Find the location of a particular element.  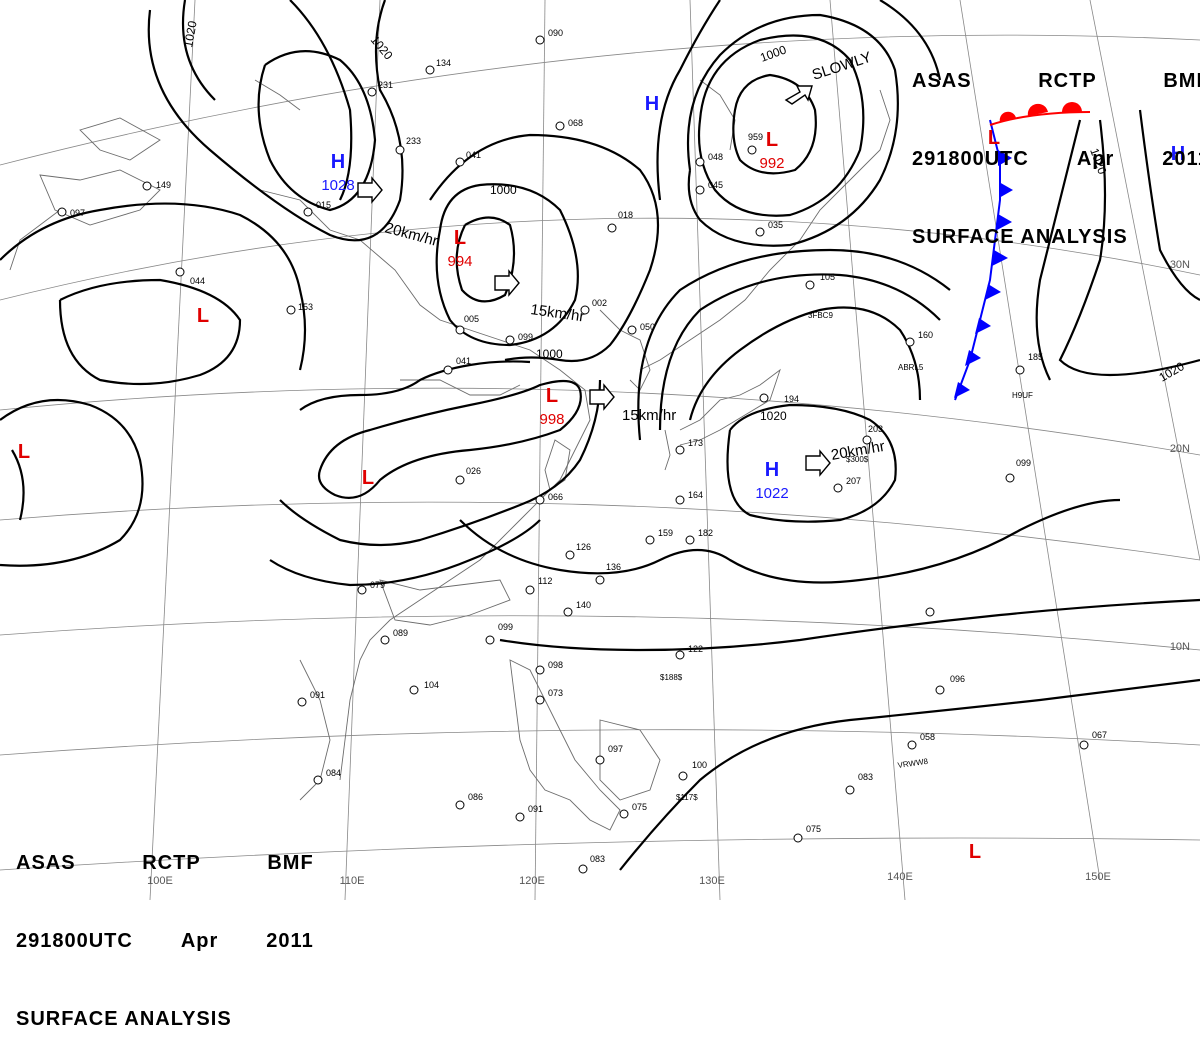

station-pressure-value: 160 is located at coordinates (925, 335).